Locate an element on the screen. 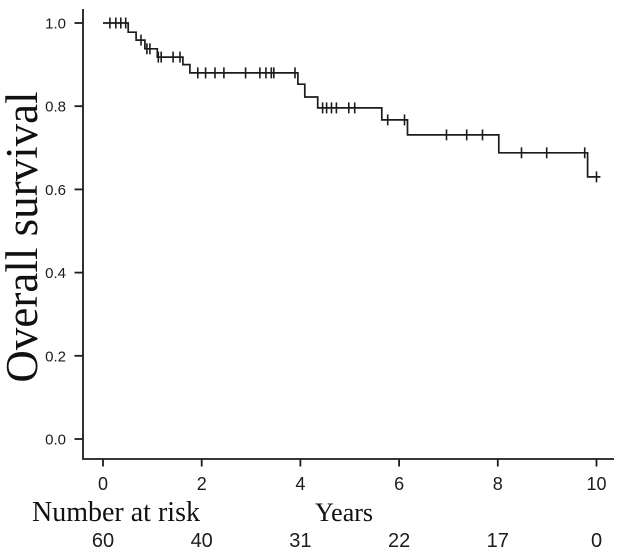  y-tick-label: 0.0 is located at coordinates (55, 440).